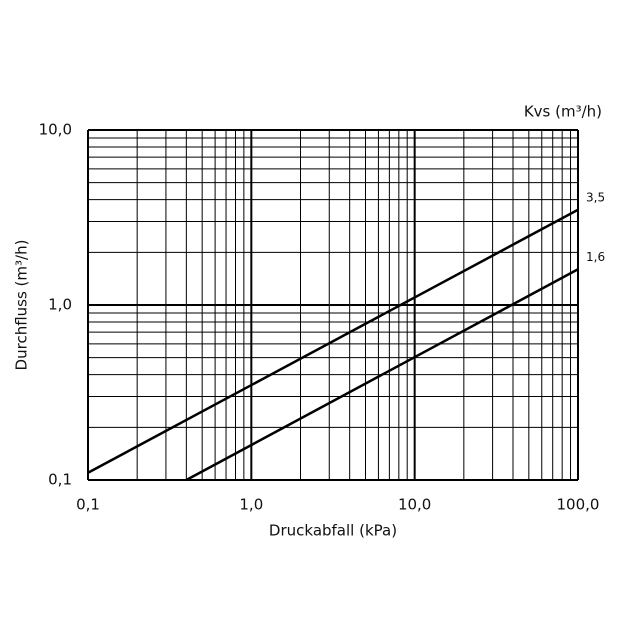 This screenshot has height=640, width=640. What do you see at coordinates (578, 505) in the screenshot?
I see `x-tick-label: 100,0` at bounding box center [578, 505].